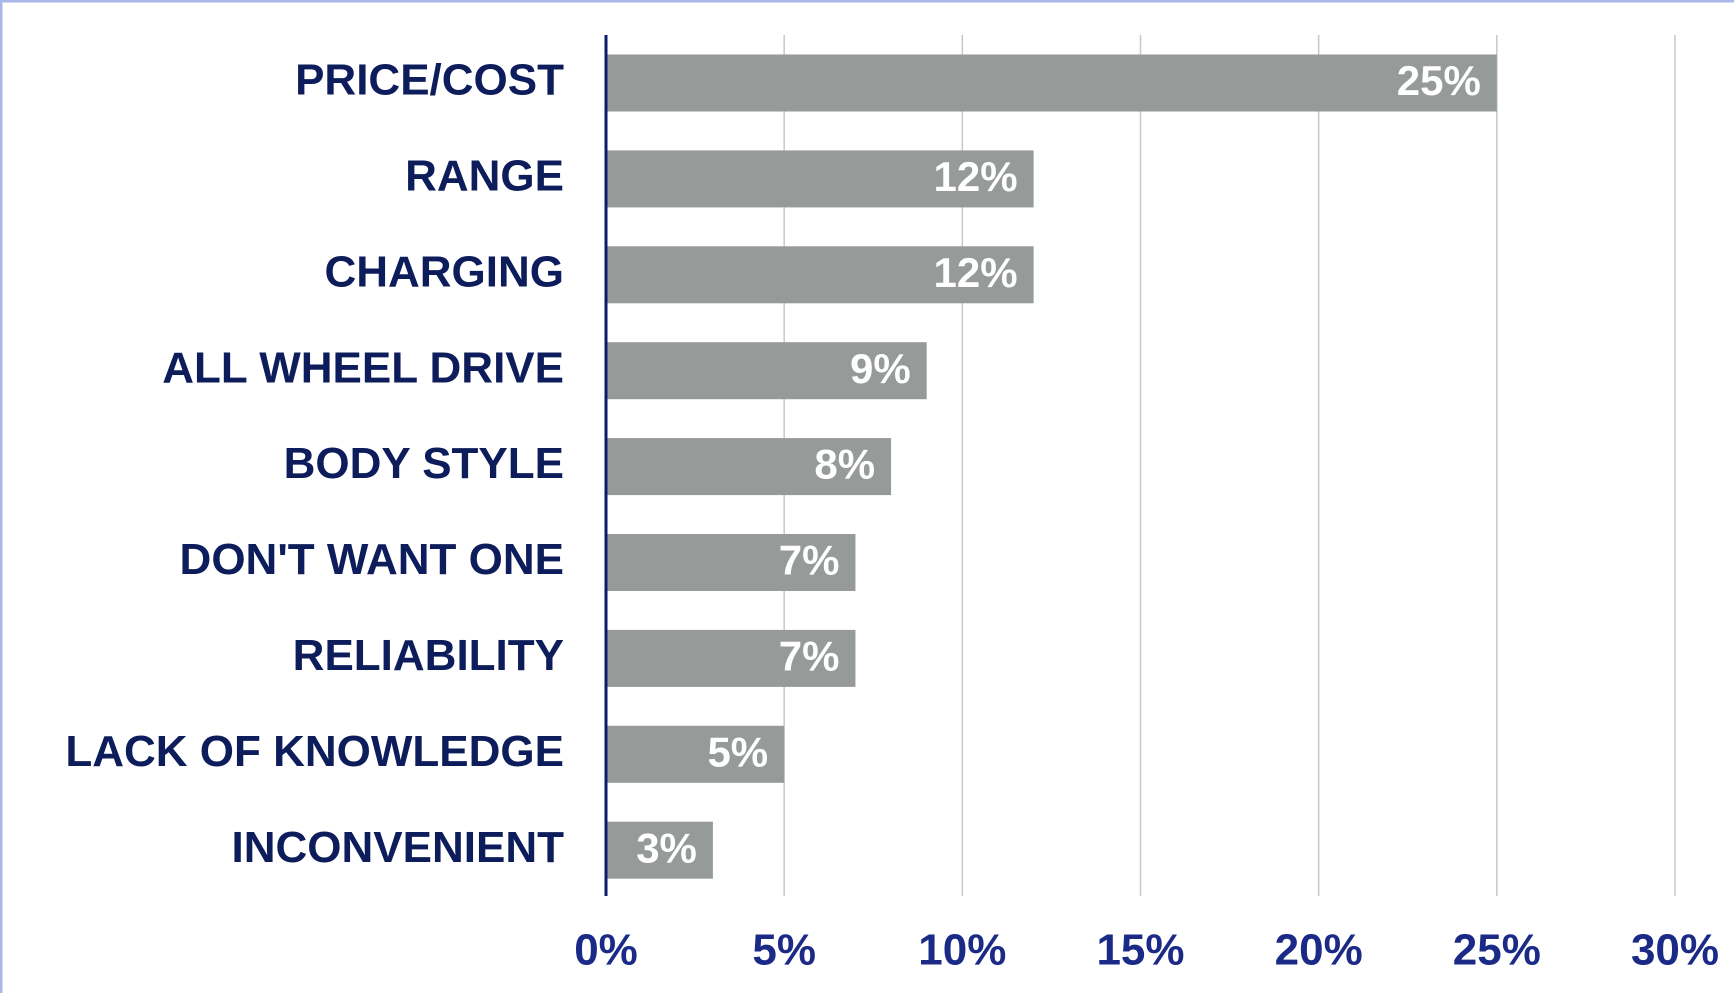 This screenshot has width=1734, height=993. What do you see at coordinates (606, 950) in the screenshot?
I see `x-tick-label: 0%` at bounding box center [606, 950].